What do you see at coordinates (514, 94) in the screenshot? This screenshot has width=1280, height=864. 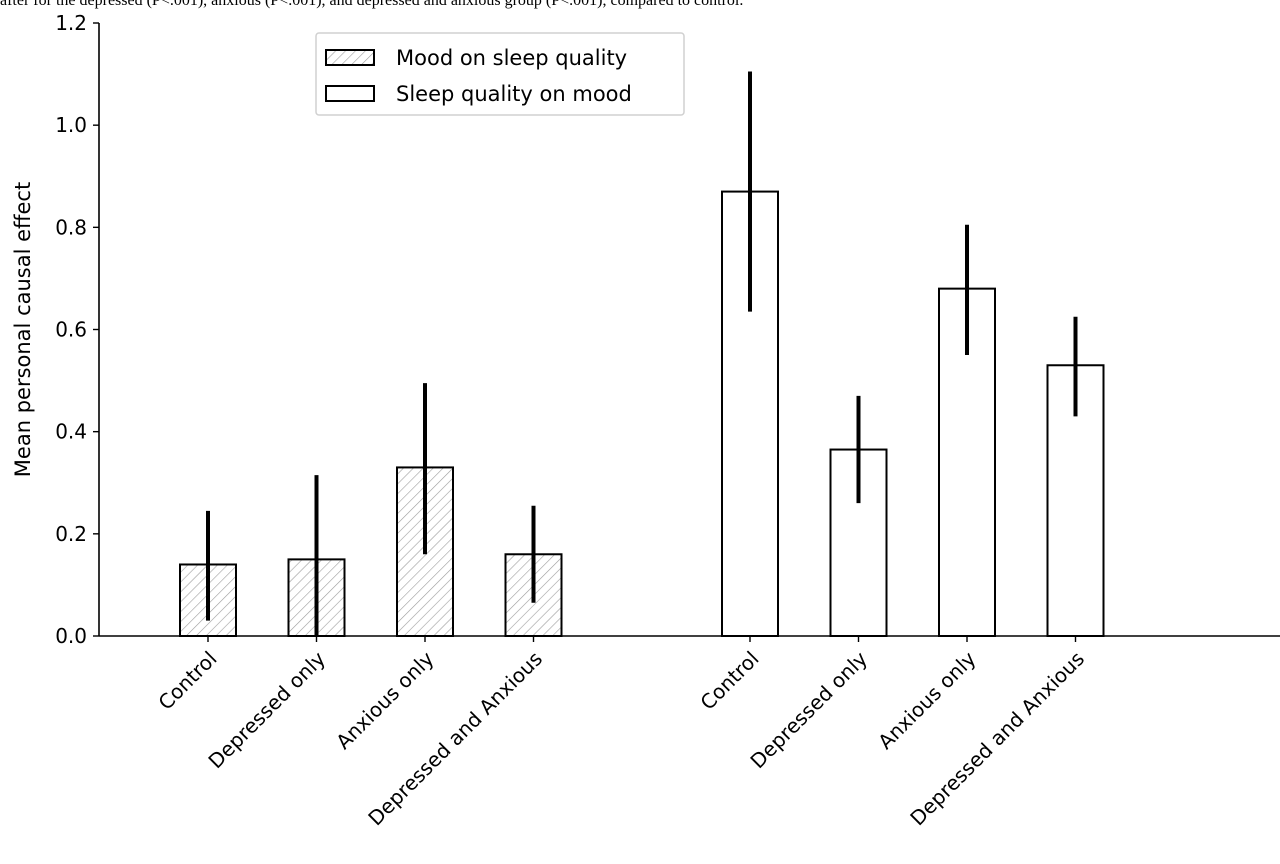 I see `legend-label: Sleep quality on mood` at bounding box center [514, 94].